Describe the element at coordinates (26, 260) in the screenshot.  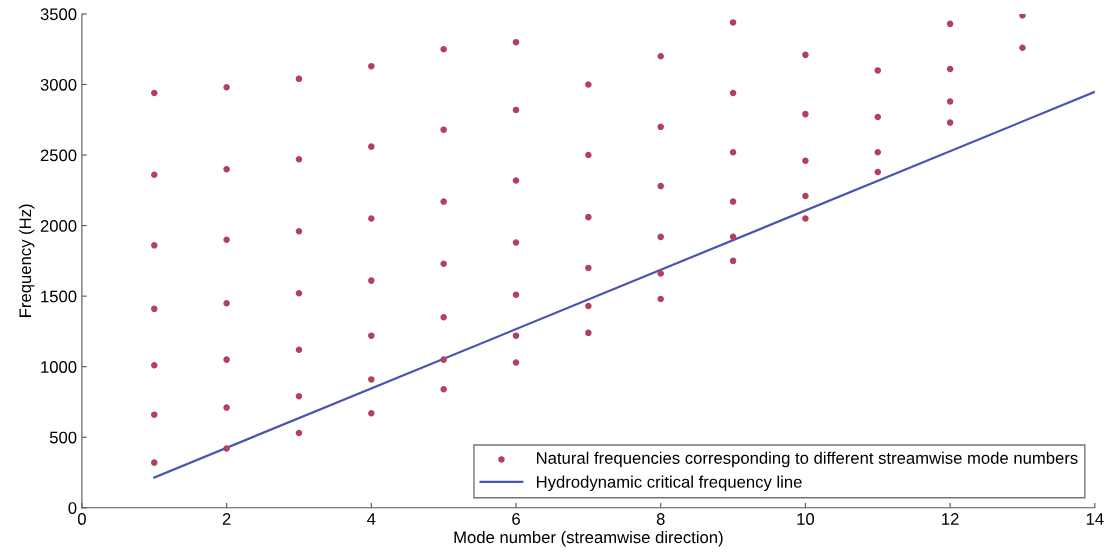
I see `y-axis-title: Frequency (Hz)` at that location.